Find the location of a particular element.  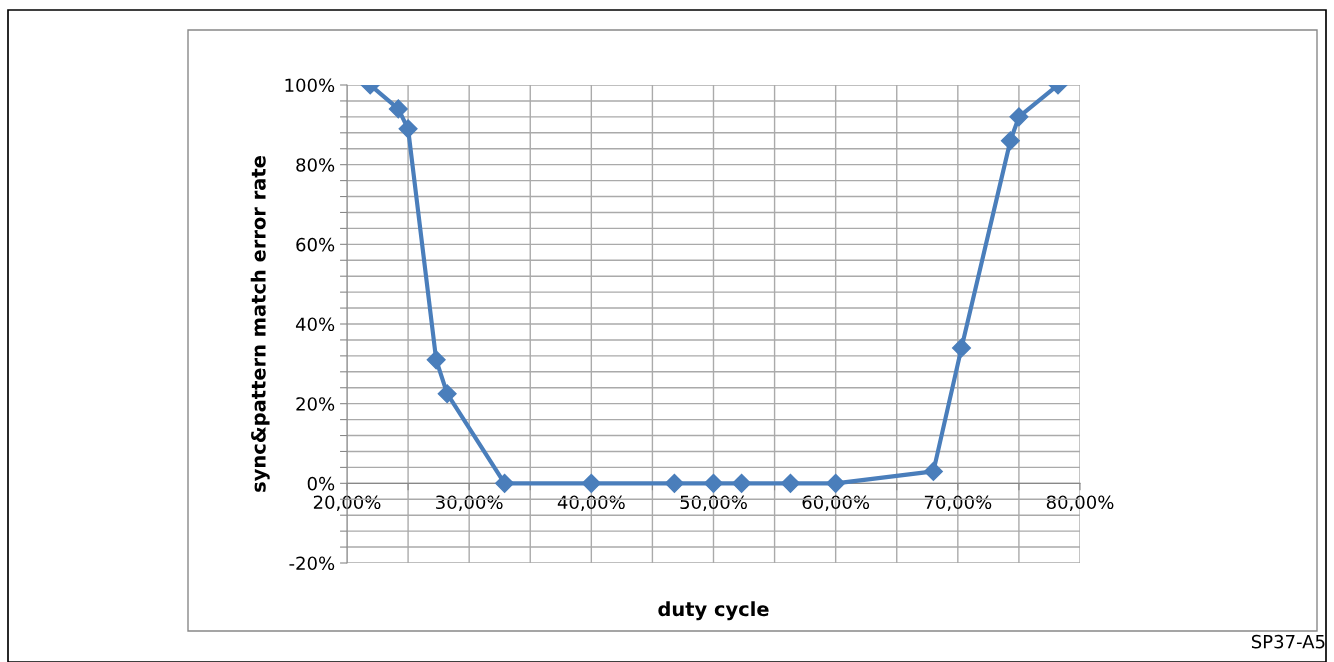

y-tick-label: -20% is located at coordinates (312, 563).